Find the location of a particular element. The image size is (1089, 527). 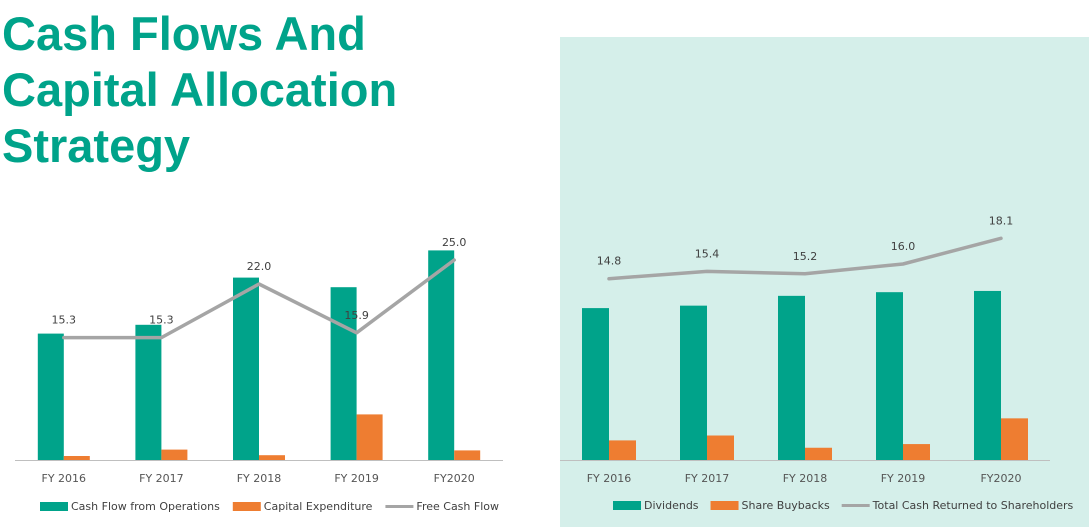

legend-swatch-share-buybacks is located at coordinates (724, 505).